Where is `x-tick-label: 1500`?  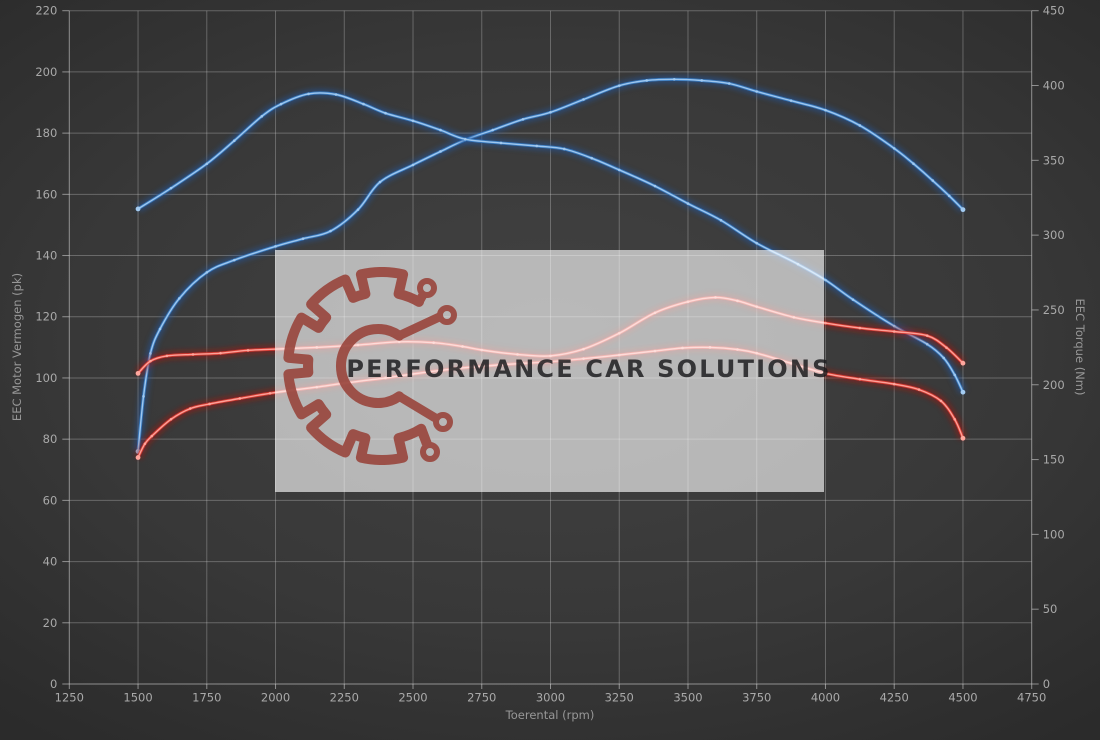
x-tick-label: 1500 is located at coordinates (137, 698).